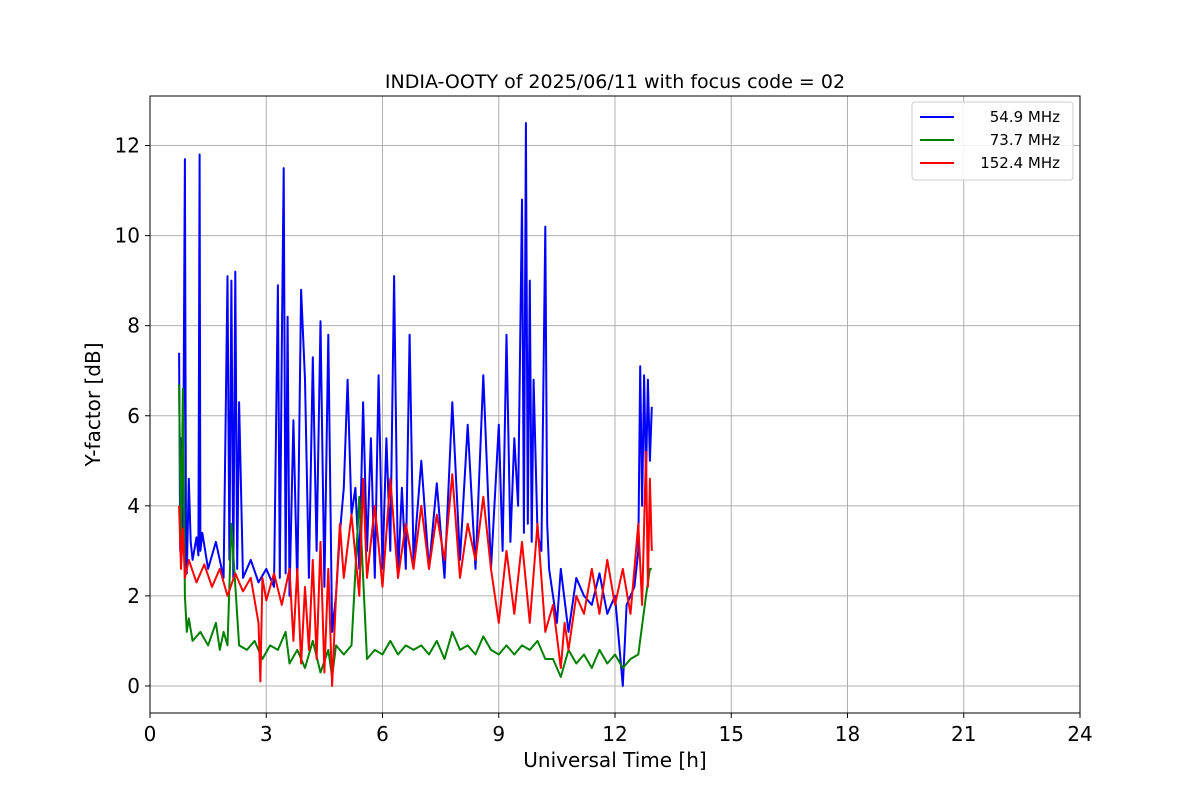  Describe the element at coordinates (133, 686) in the screenshot. I see `y-tick-label: 0` at that location.